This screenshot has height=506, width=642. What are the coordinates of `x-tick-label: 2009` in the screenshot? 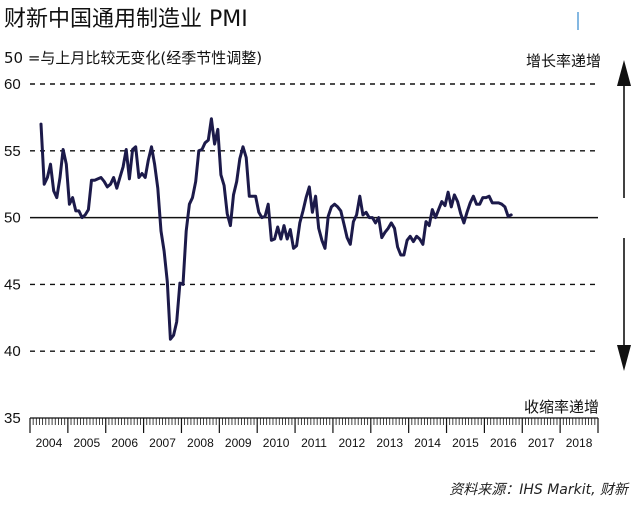 It's located at (238, 443).